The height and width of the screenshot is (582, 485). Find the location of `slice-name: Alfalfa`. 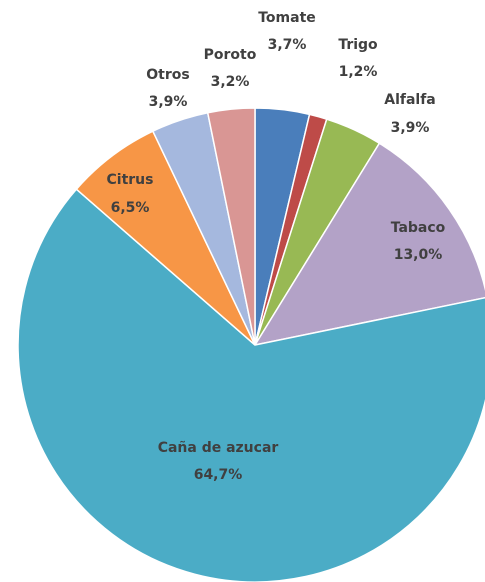

slice-name: Alfalfa is located at coordinates (410, 100).